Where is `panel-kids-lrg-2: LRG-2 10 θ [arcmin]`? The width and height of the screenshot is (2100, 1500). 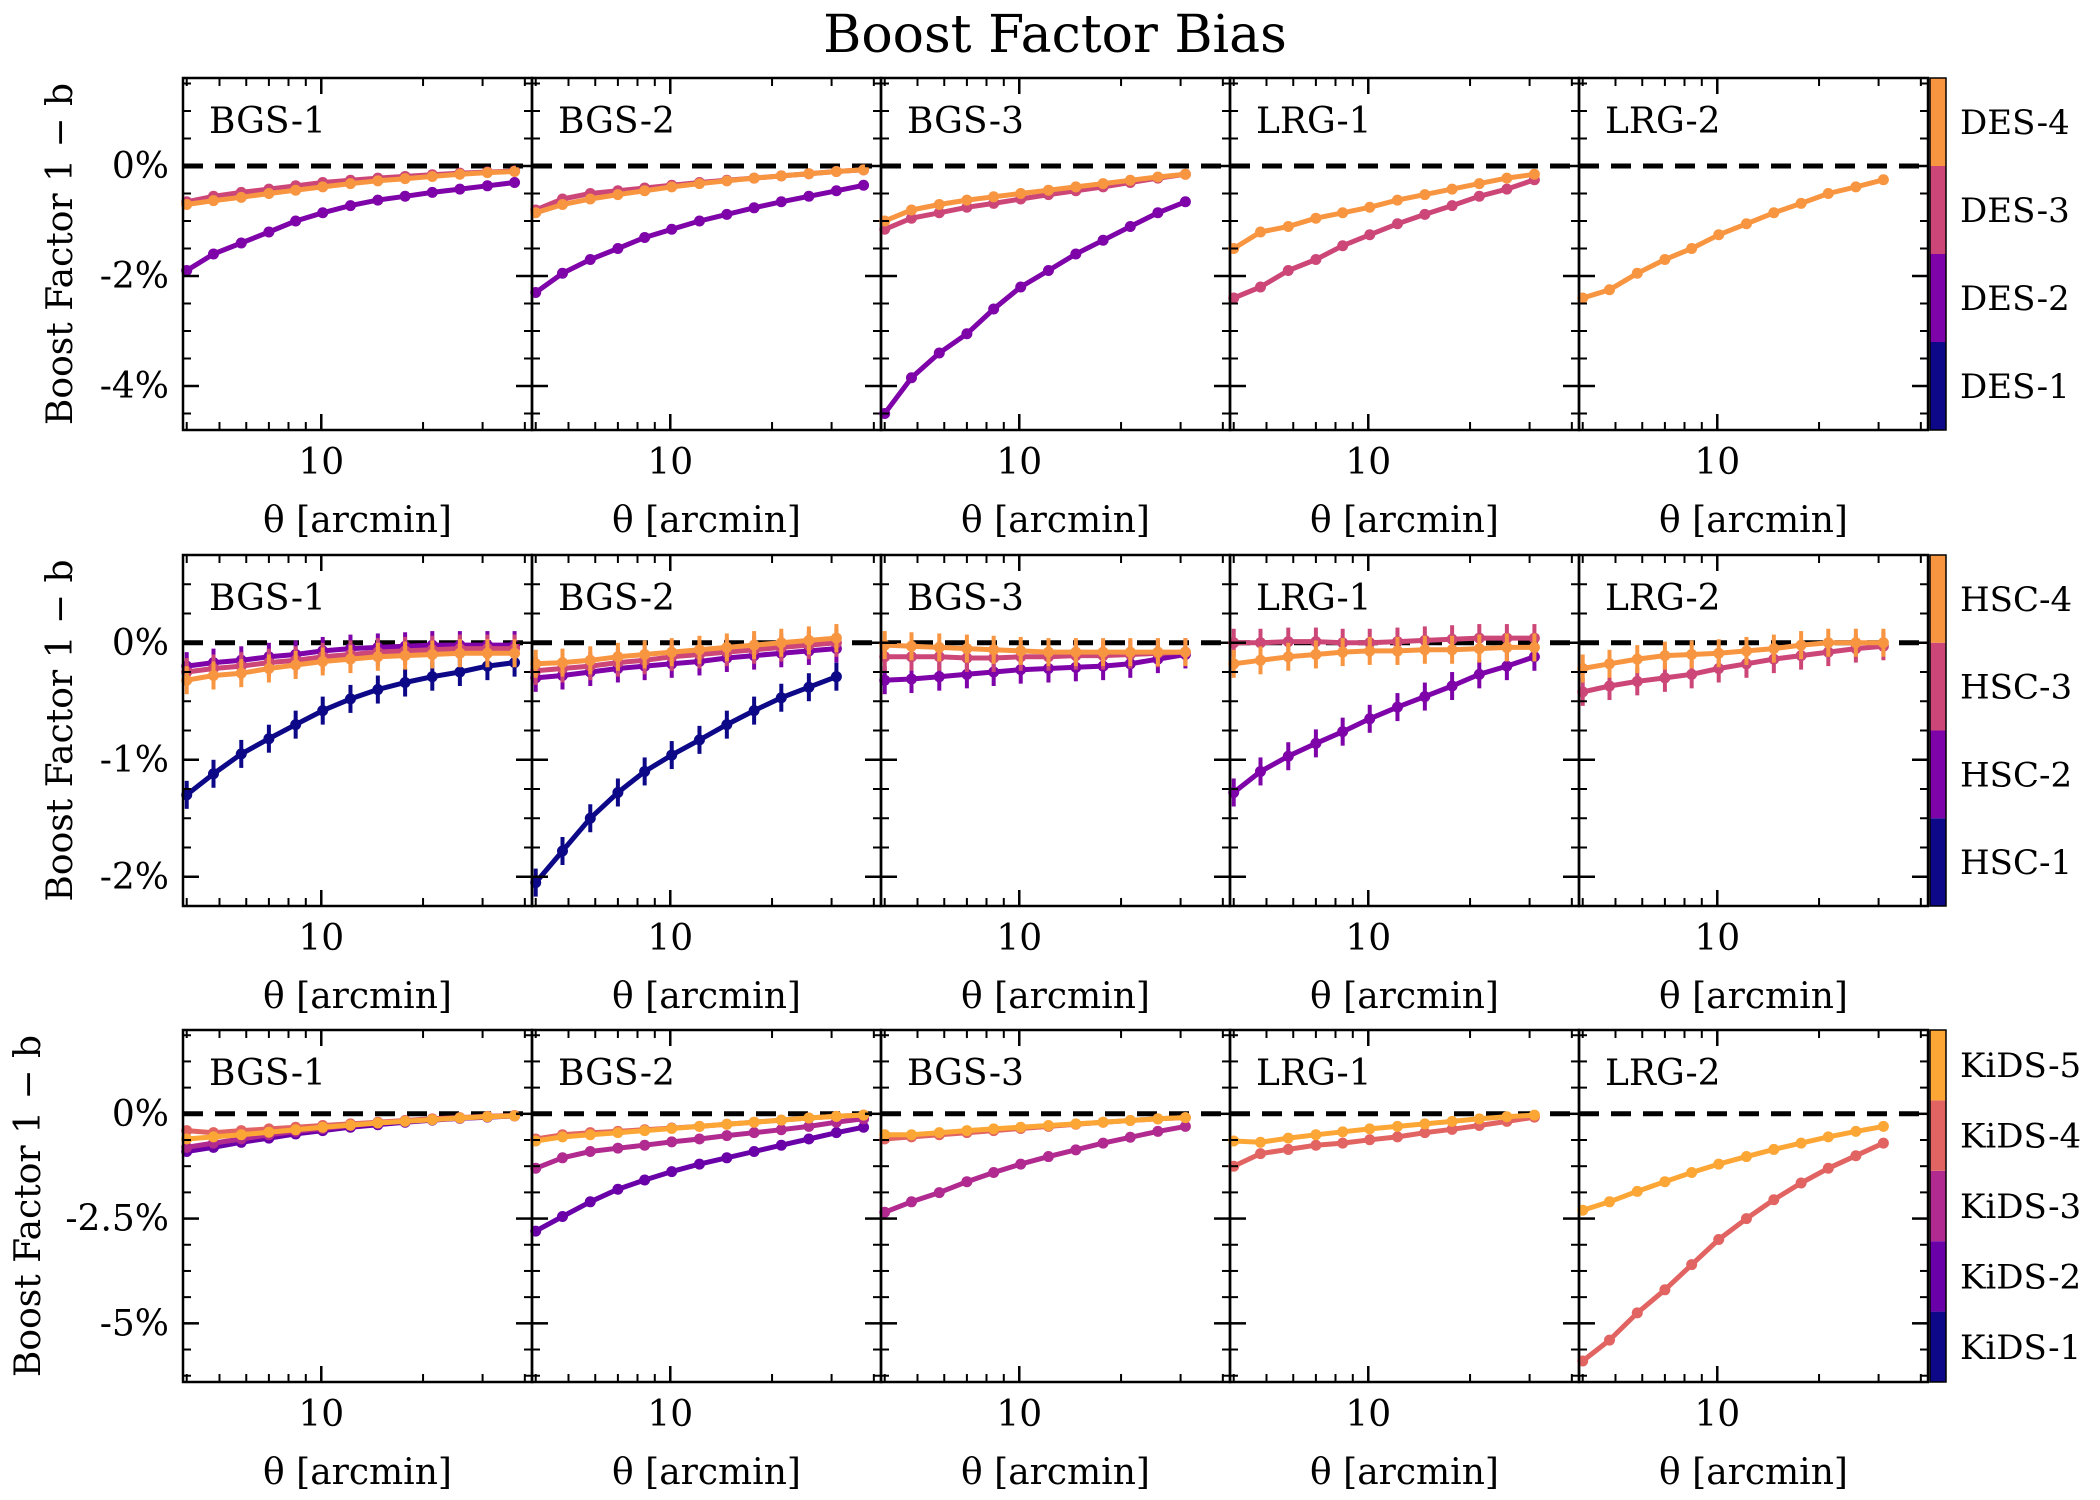
panel-kids-lrg-2: LRG-2 10 θ [arcmin] is located at coordinates (1753, 1260).